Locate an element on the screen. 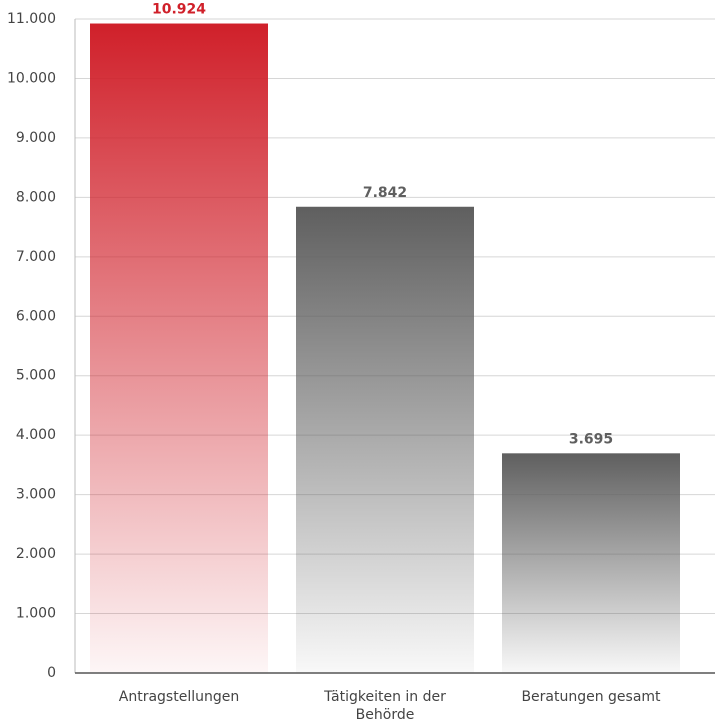  data-label: 7.842 is located at coordinates (385, 193).